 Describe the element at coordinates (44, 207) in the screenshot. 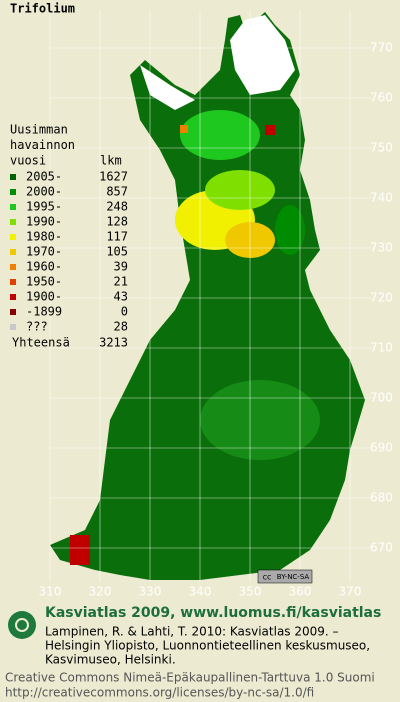

I see `legend-label: 1995-` at that location.